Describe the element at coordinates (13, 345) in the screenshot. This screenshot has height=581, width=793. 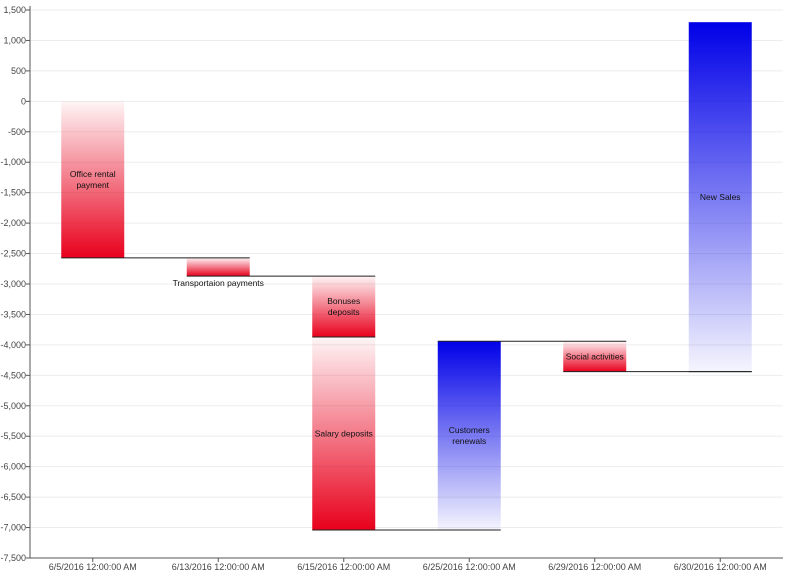
I see `y-tick-label: -4,000` at that location.